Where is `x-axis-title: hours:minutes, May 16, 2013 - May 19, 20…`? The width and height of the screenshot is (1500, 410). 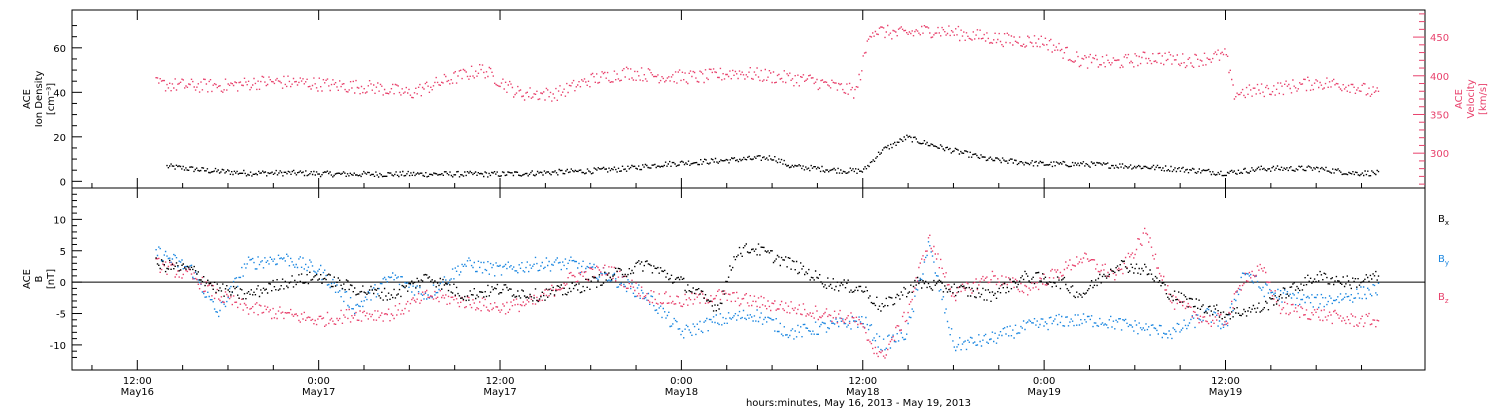
x-axis-title: hours:minutes, May 16, 2013 - May 19, 20… is located at coordinates (858, 403).